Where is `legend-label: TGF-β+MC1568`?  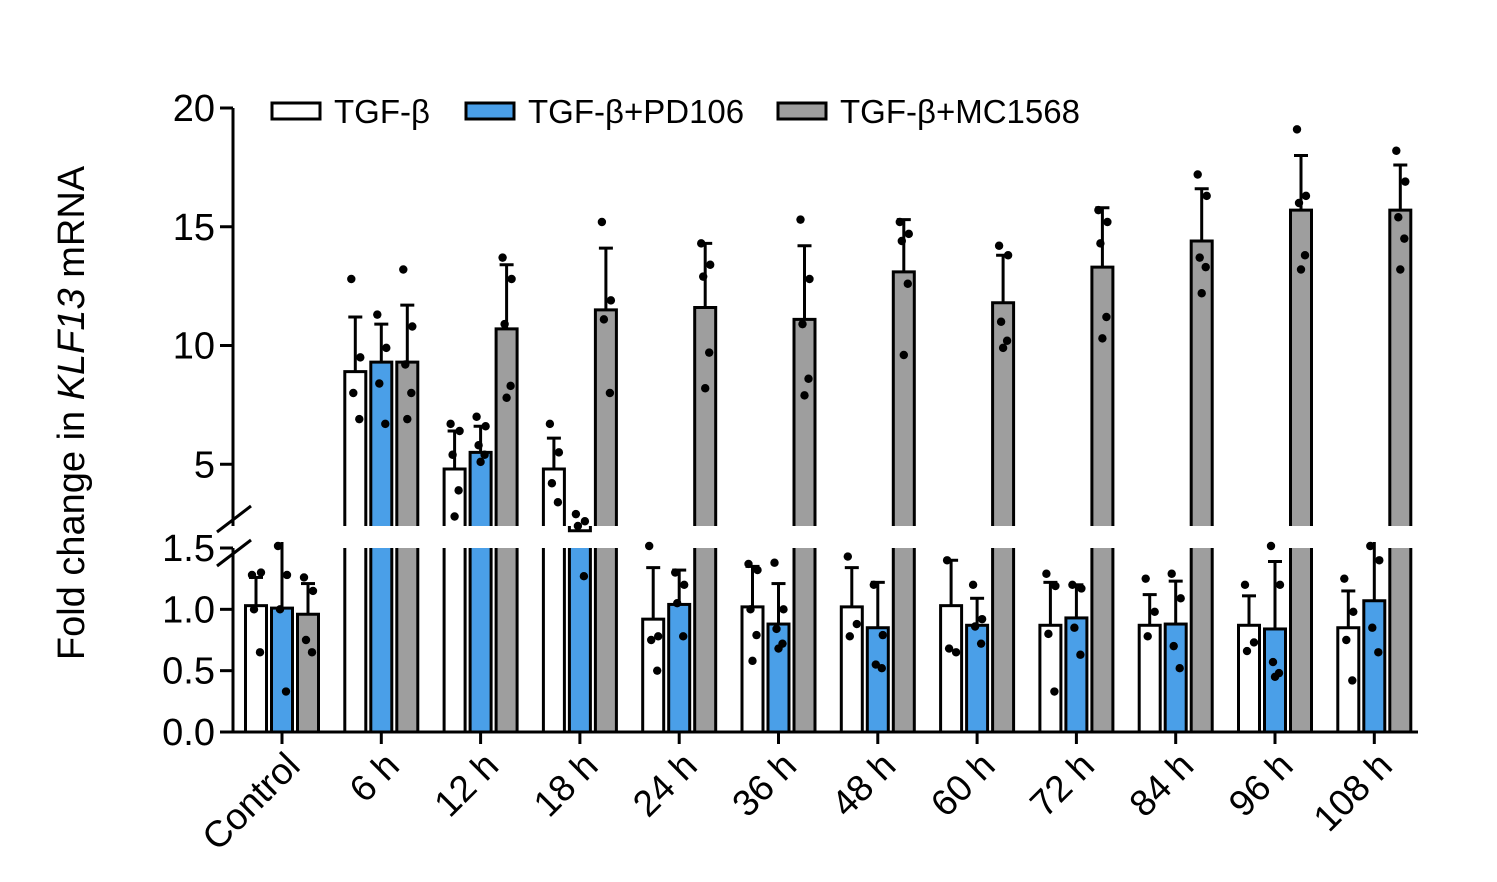
legend-label: TGF-β+MC1568 is located at coordinates (960, 111).